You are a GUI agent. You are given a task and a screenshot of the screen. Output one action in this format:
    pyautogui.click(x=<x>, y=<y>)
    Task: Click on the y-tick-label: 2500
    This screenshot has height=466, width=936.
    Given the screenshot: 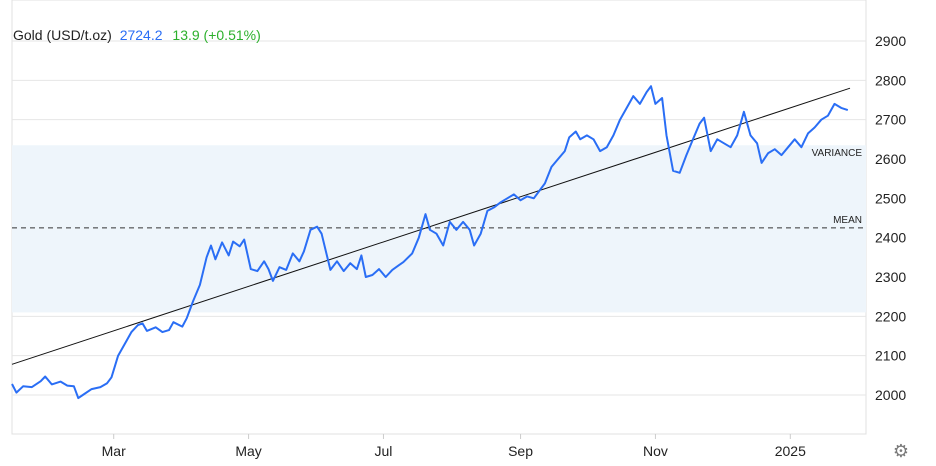 What is the action you would take?
    pyautogui.click(x=890, y=198)
    